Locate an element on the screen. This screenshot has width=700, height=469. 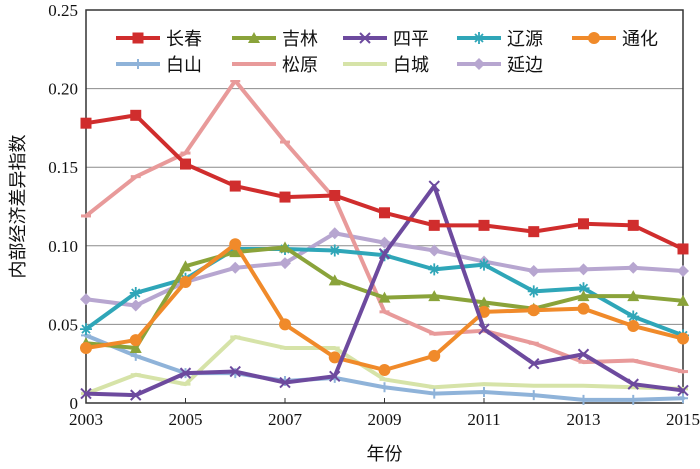
x-tick-label: 2015 is located at coordinates (683, 419).